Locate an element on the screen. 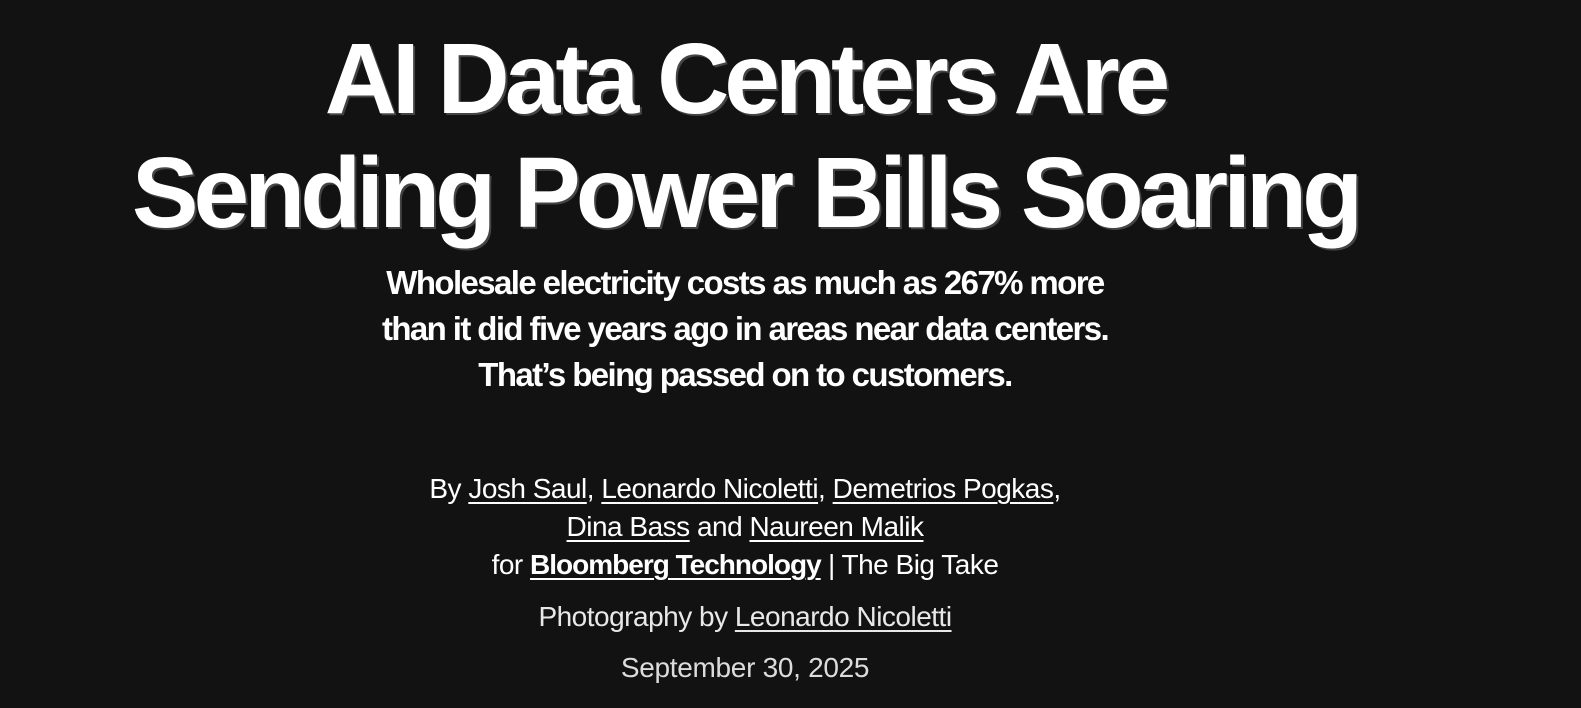 The image size is (1581, 708). byline-for: for is located at coordinates (507, 564).